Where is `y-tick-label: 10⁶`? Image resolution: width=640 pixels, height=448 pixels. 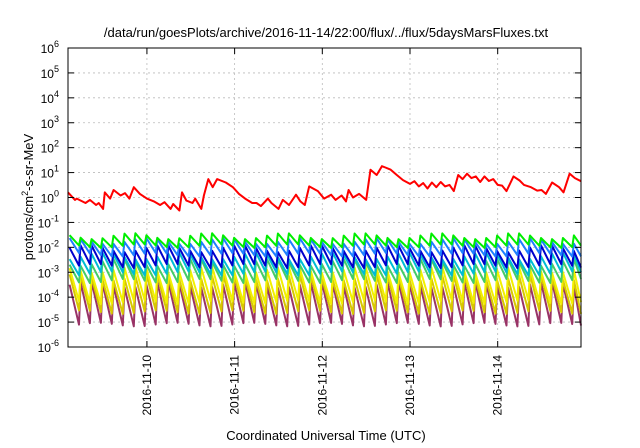 y-tick-label: 10⁶ is located at coordinates (50, 47).